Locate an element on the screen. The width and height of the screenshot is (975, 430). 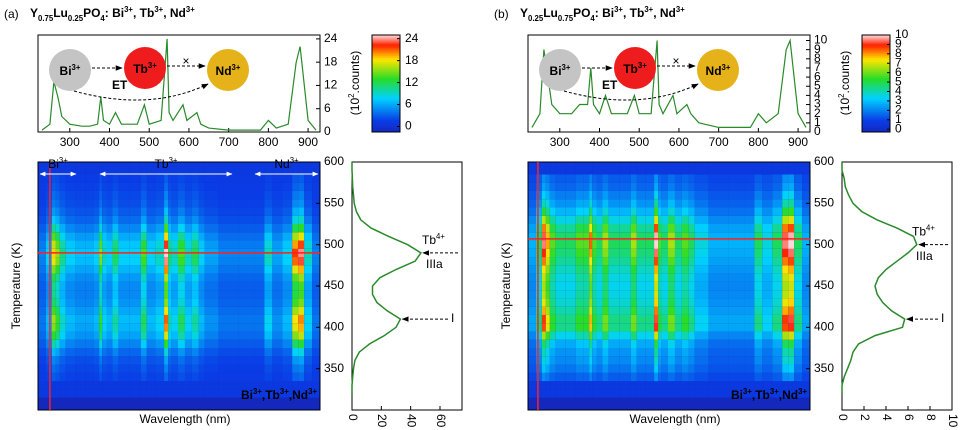
plot-frame is located at coordinates (407, 286).